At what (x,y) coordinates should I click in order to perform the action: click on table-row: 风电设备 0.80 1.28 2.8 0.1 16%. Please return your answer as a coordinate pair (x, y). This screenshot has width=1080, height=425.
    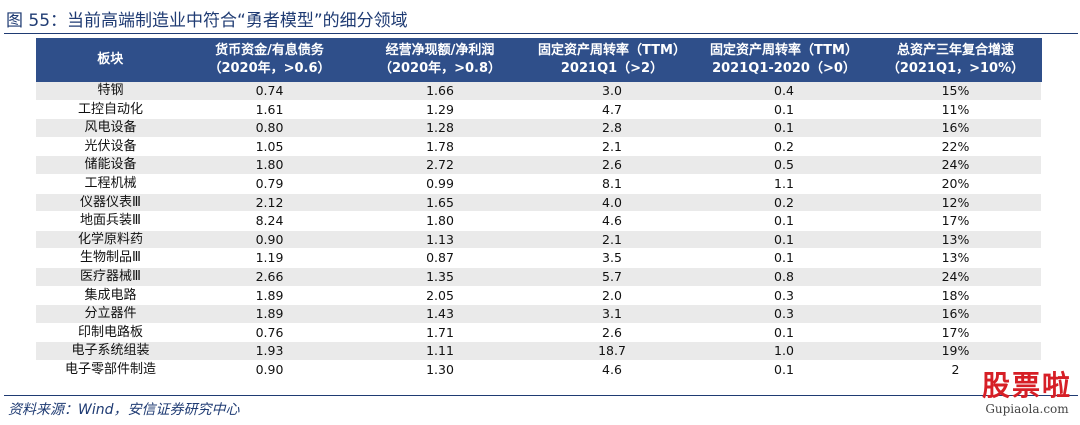
    Looking at the image, I should click on (538, 128).